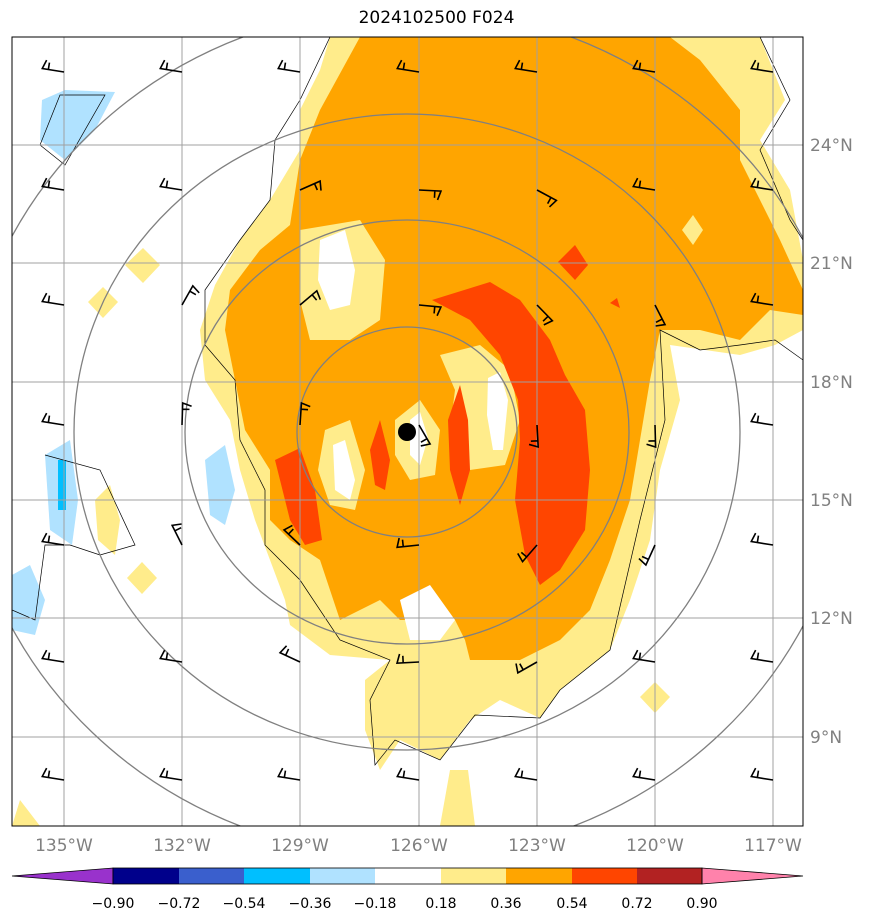 This screenshot has height=924, width=873. I want to click on lon-tick-label: 117°W, so click(773, 846).